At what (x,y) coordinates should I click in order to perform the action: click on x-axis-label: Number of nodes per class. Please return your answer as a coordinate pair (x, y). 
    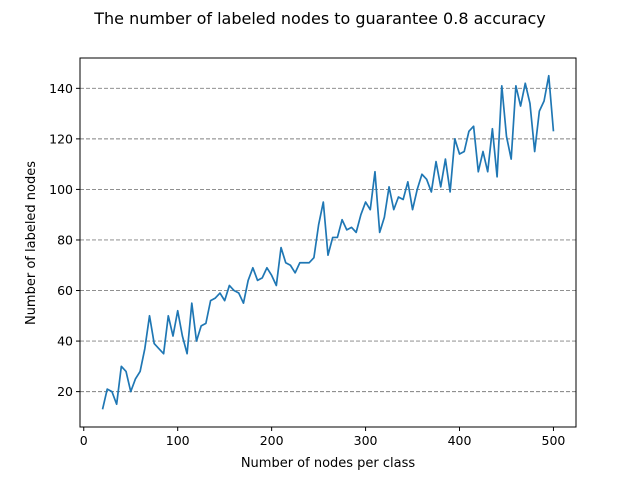
    Looking at the image, I should click on (328, 463).